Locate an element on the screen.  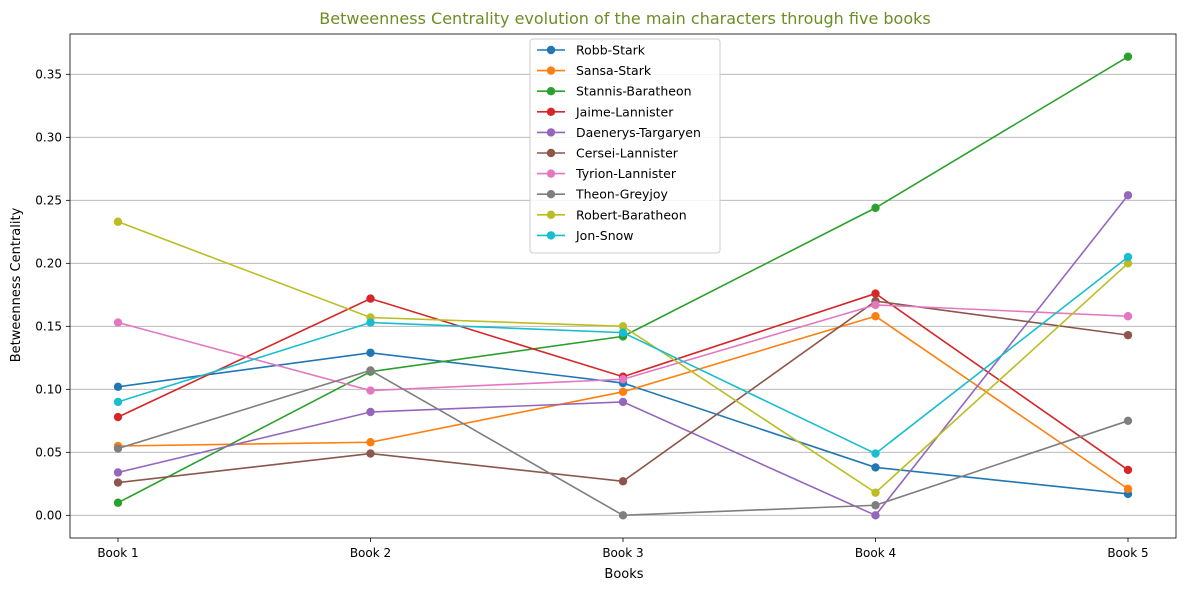
y-tick-label: 0.15 is located at coordinates (48, 326).